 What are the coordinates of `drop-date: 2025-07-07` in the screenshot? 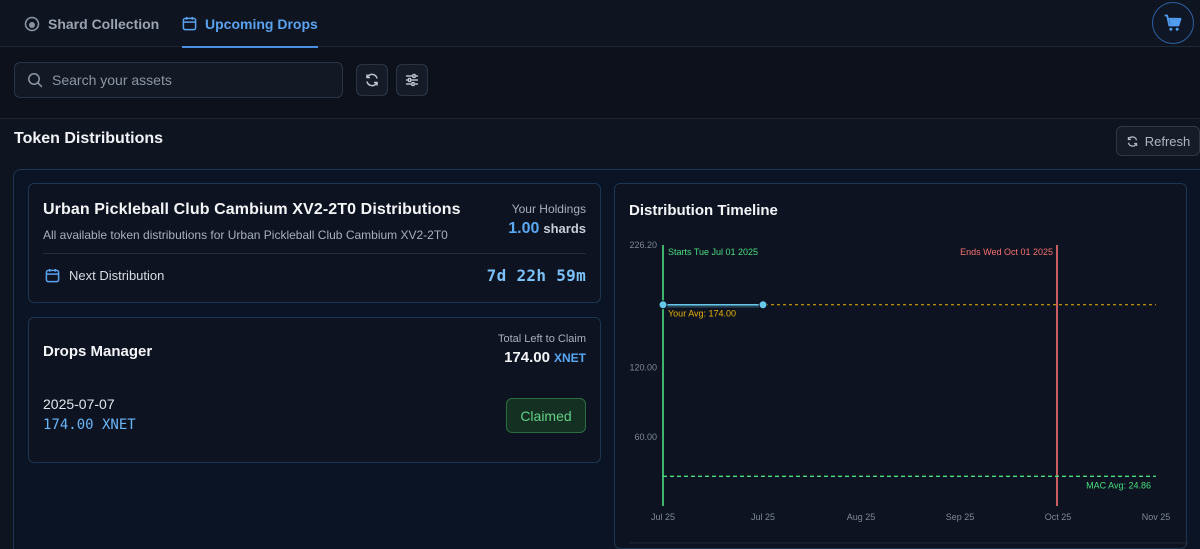 It's located at (79, 404).